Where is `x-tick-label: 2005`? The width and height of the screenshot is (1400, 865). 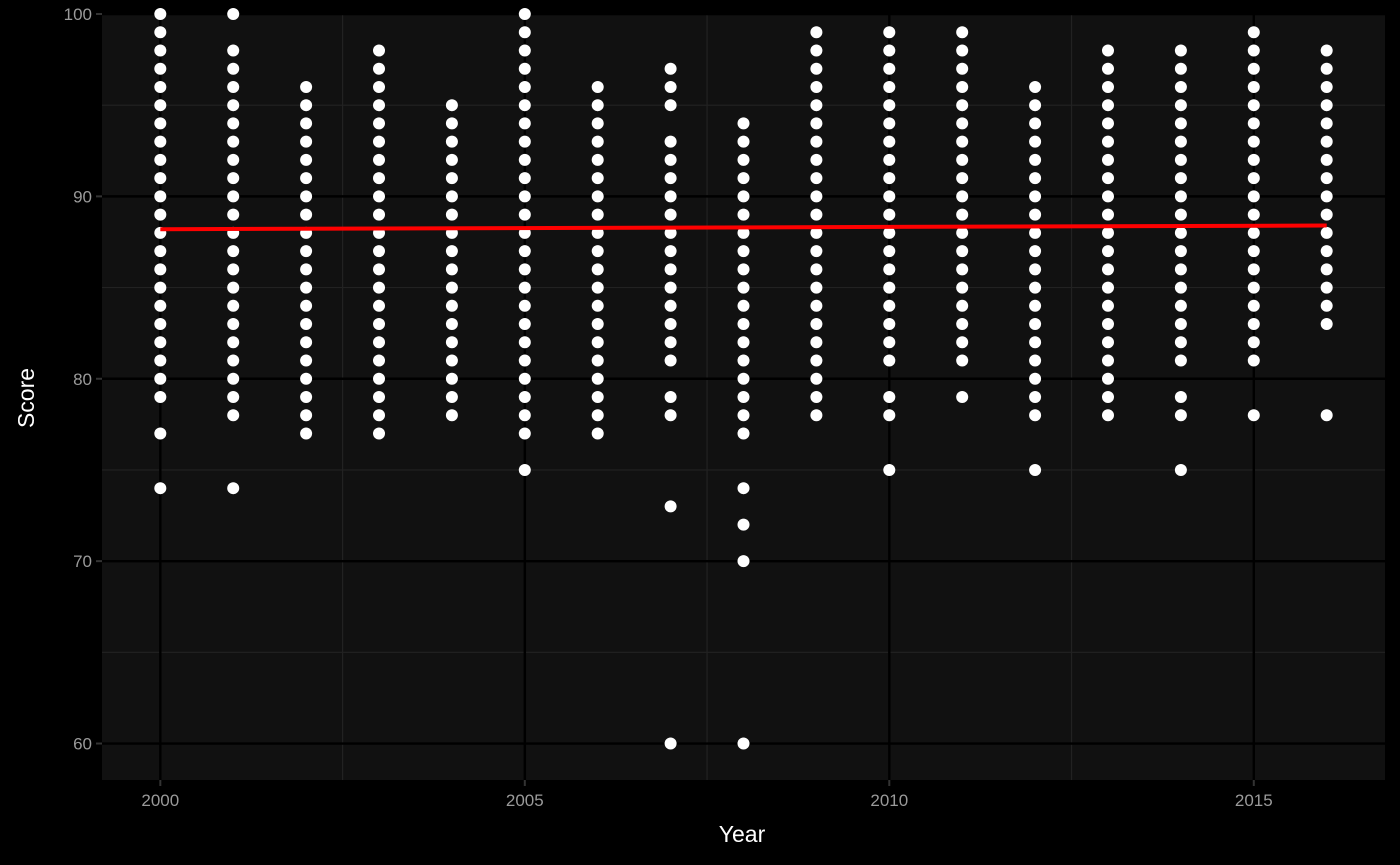 x-tick-label: 2005 is located at coordinates (525, 800).